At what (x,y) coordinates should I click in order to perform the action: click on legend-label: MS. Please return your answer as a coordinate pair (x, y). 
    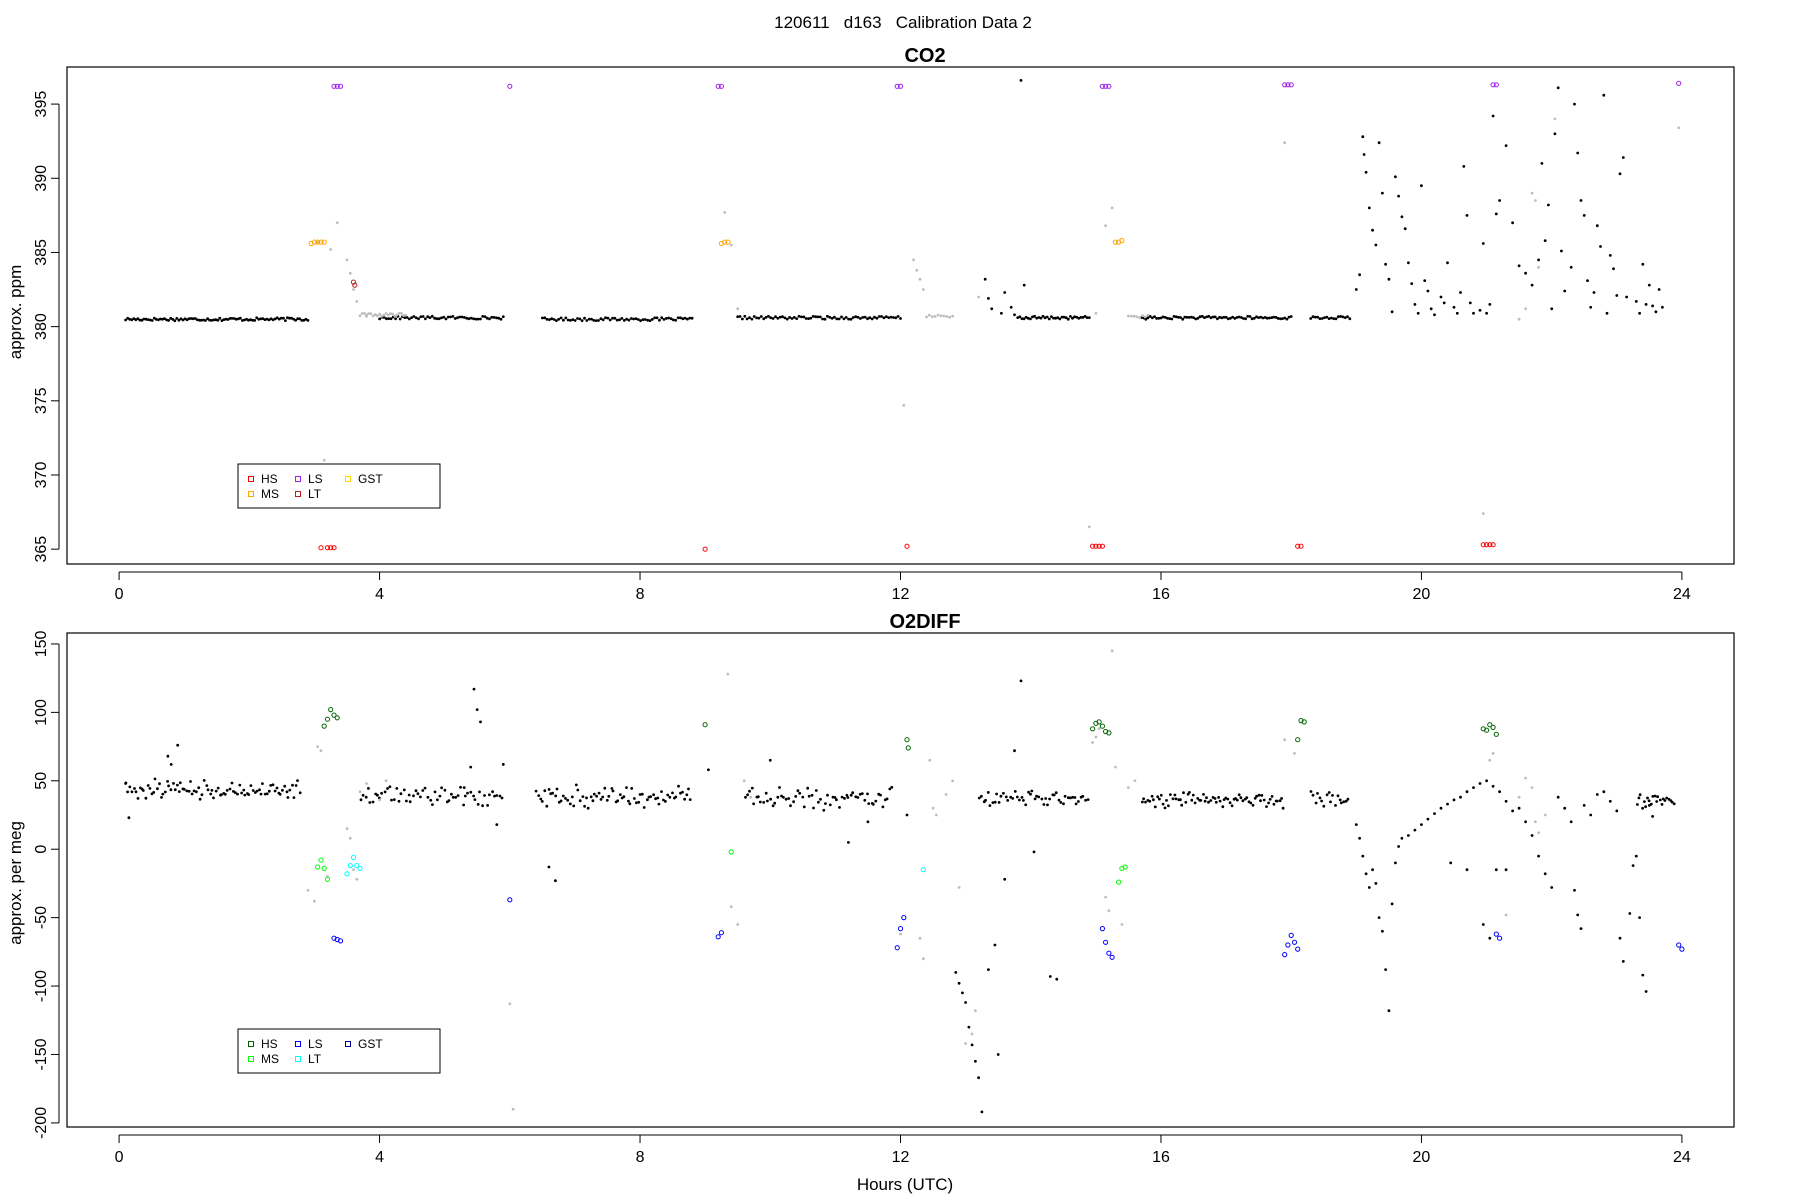
    Looking at the image, I should click on (270, 494).